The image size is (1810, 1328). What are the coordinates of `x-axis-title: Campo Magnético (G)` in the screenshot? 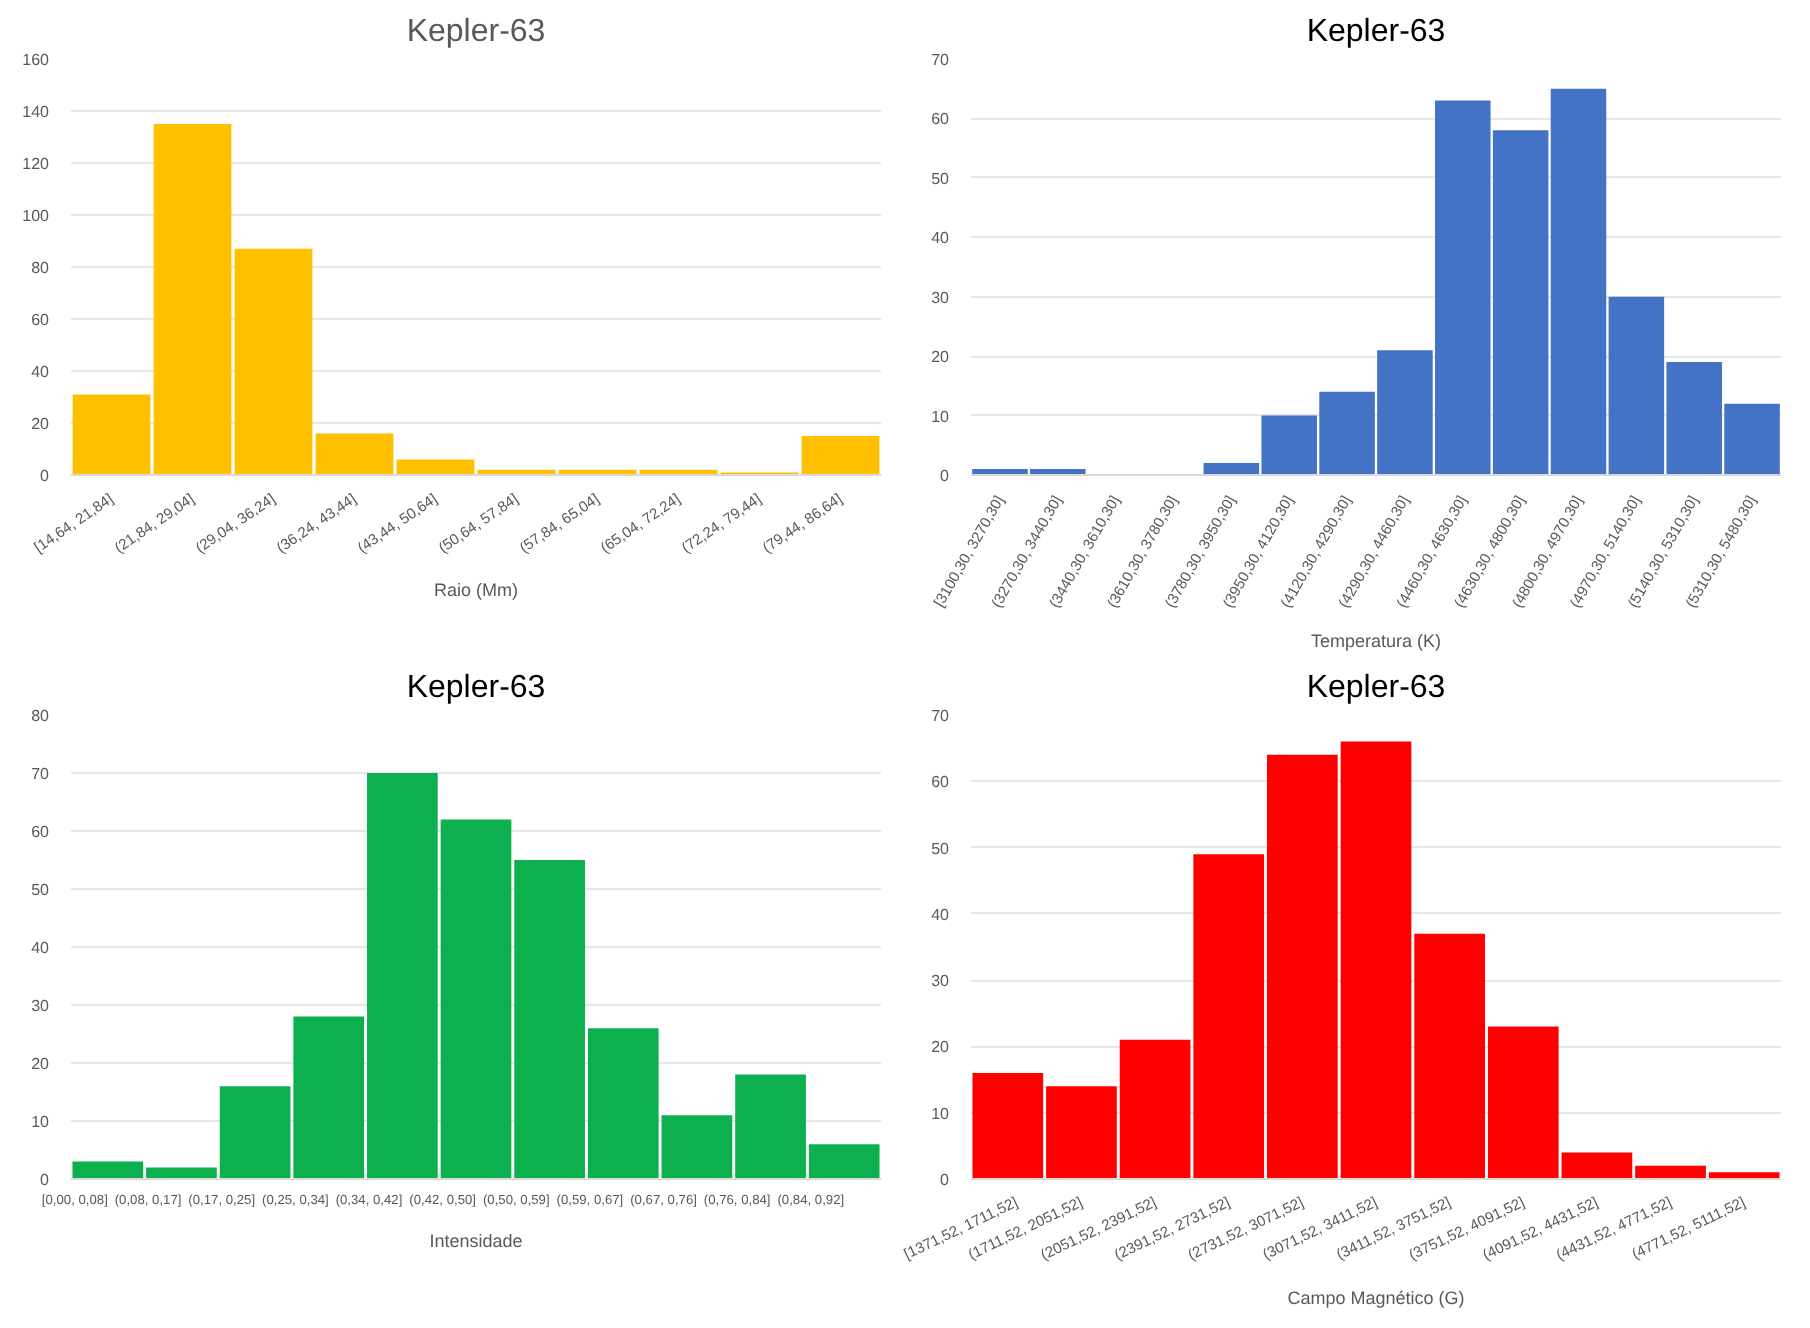 It's located at (1376, 1297).